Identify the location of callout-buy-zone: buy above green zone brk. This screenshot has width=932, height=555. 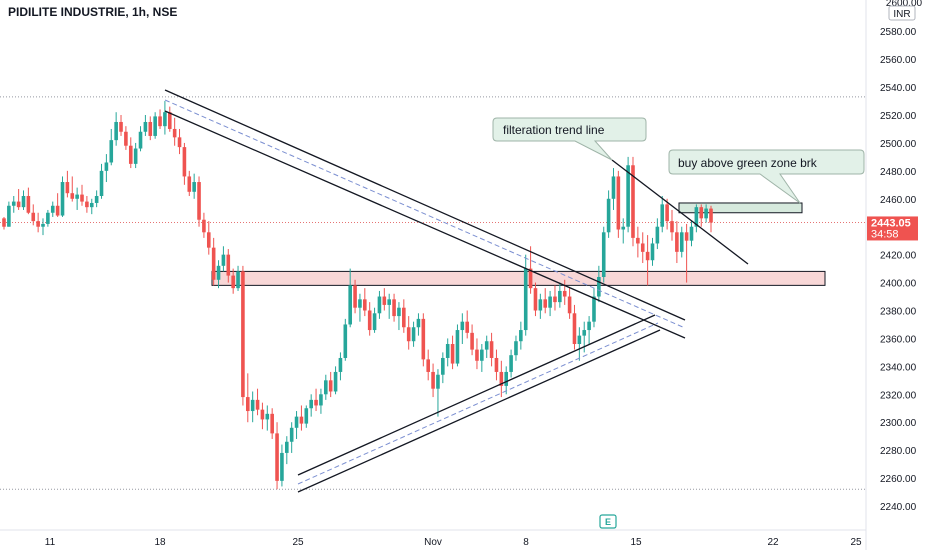
(766, 176).